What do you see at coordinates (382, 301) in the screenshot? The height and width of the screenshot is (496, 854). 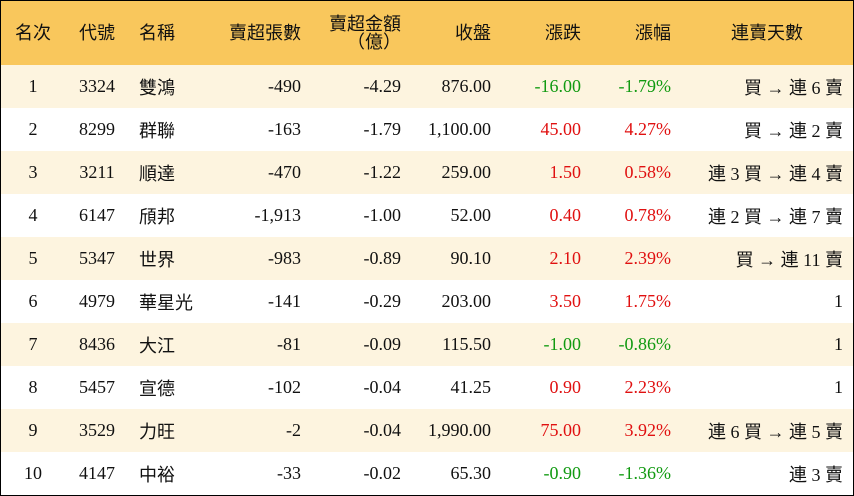 I see `table-cell: -0.29` at bounding box center [382, 301].